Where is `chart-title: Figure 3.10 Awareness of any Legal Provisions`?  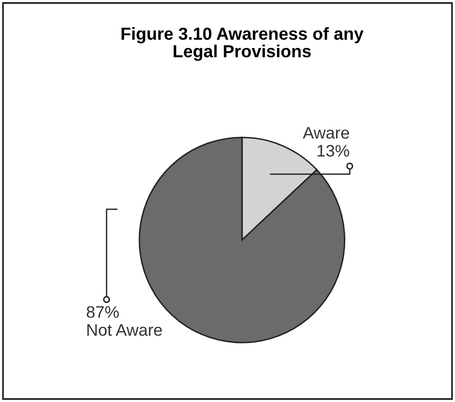
chart-title: Figure 3.10 Awareness of any Legal Provisions is located at coordinates (243, 44).